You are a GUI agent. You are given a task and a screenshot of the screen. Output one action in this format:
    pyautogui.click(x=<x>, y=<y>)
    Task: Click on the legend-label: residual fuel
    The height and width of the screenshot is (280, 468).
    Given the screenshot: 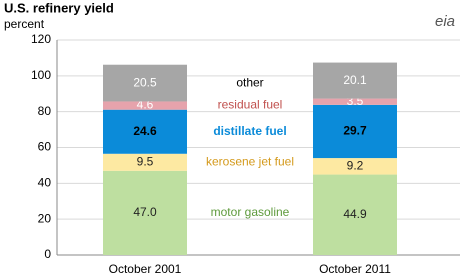 What is the action you would take?
    pyautogui.click(x=250, y=105)
    